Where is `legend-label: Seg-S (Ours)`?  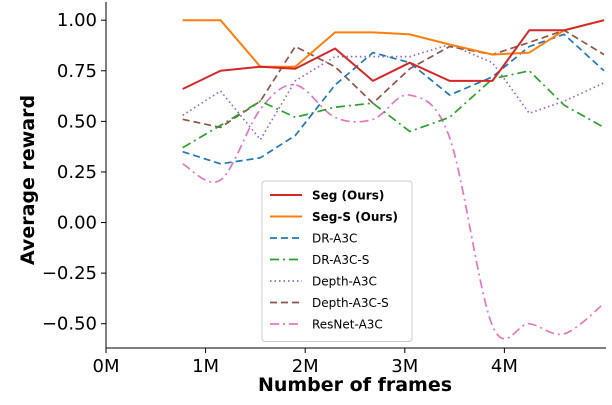 legend-label: Seg-S (Ours) is located at coordinates (355, 217).